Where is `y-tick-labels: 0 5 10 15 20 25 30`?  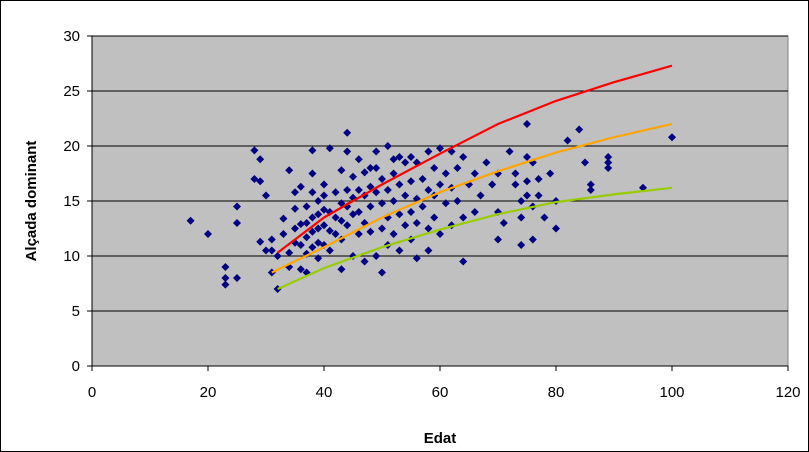
y-tick-labels: 0 5 10 15 20 25 30 is located at coordinates (77, 201).